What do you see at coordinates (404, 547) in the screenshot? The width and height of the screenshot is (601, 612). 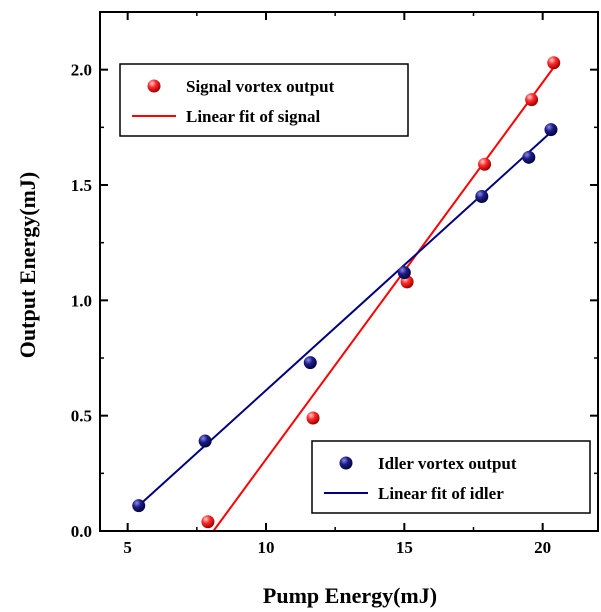 I see `x-tick-label: 15` at bounding box center [404, 547].